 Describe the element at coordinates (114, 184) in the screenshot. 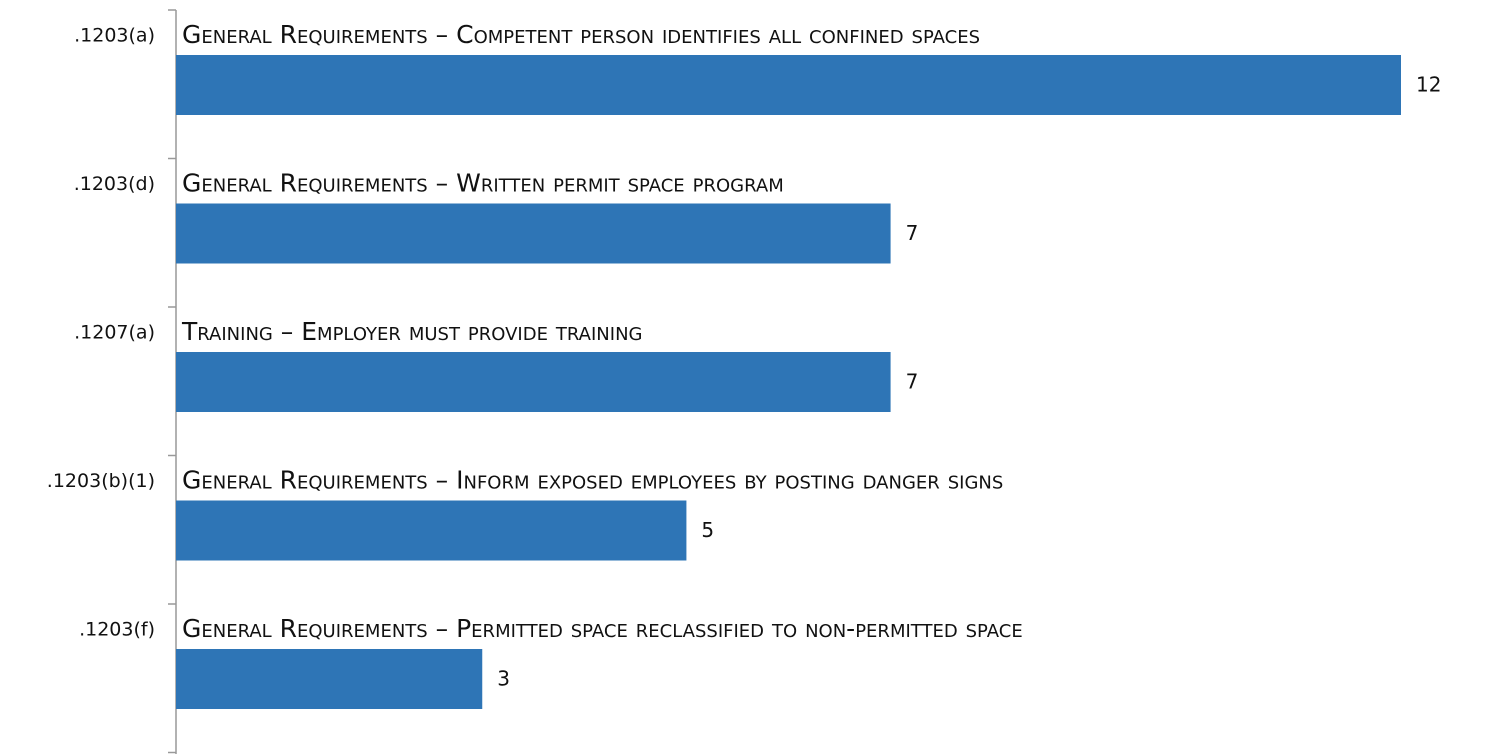

I see `category-label: .1203(d)` at that location.